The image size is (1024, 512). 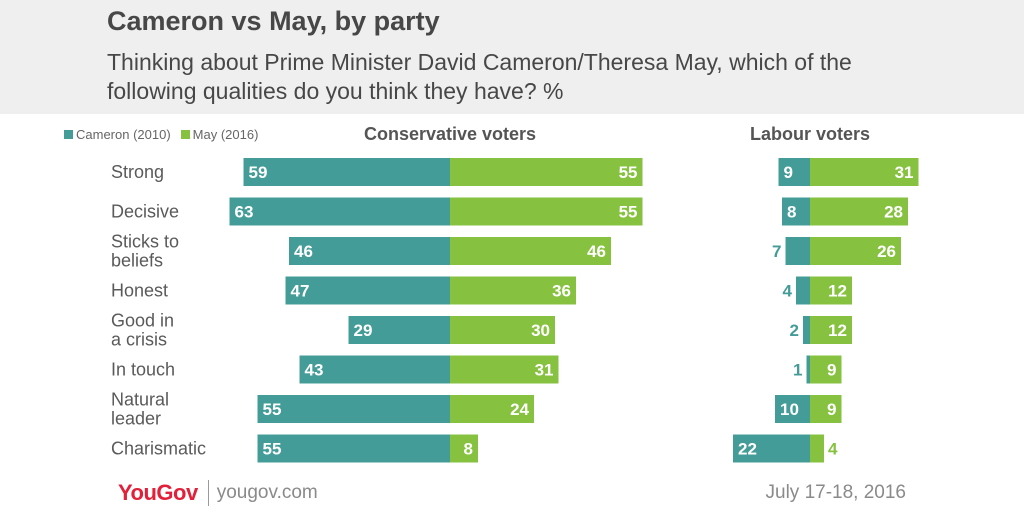 What do you see at coordinates (143, 370) in the screenshot?
I see `category-label: In touch` at bounding box center [143, 370].